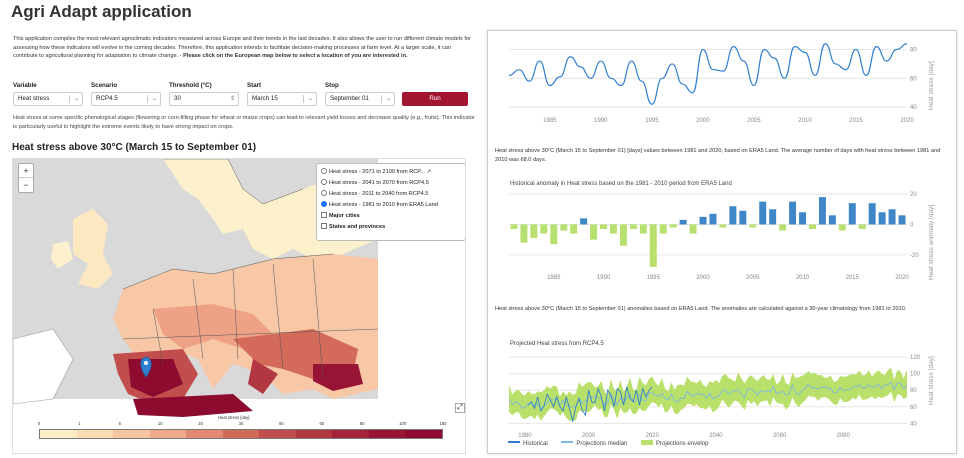 The width and height of the screenshot is (964, 458). I want to click on north-africa, so click(193, 405).